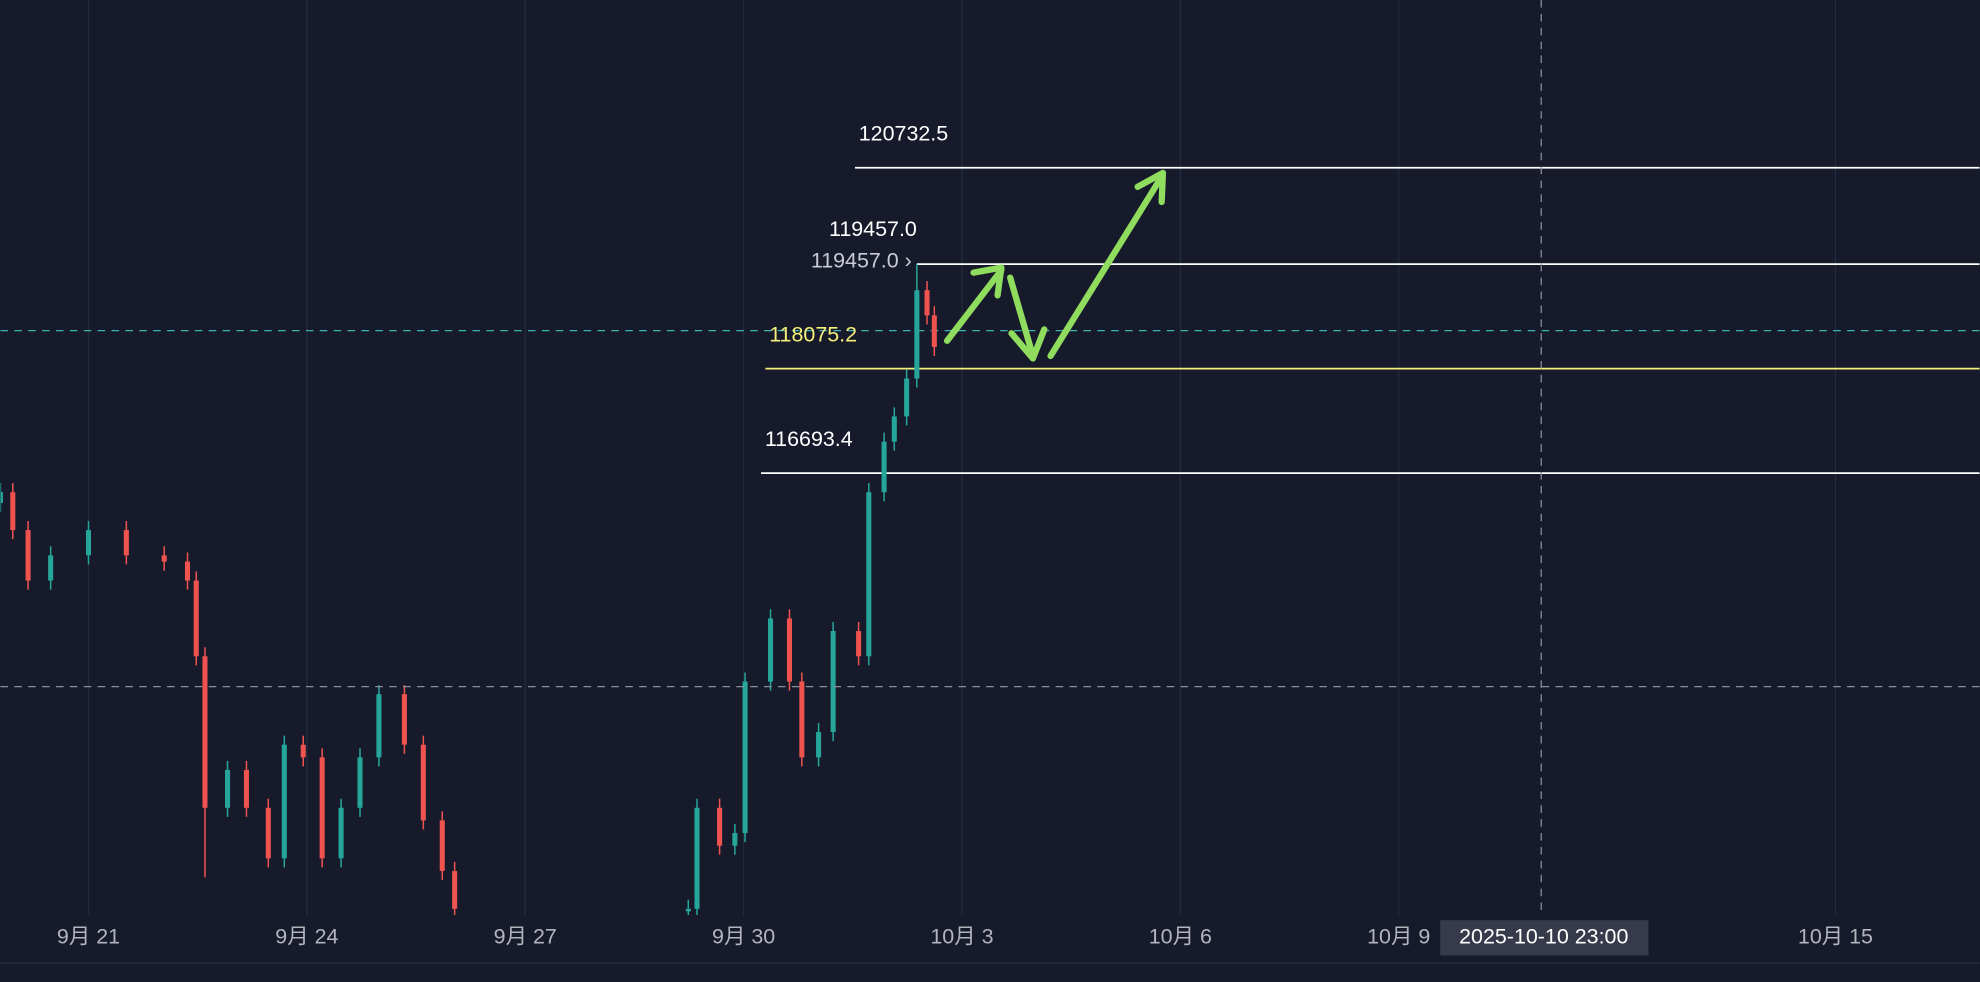 The width and height of the screenshot is (1980, 982). I want to click on level-label: 116693.4, so click(809, 439).